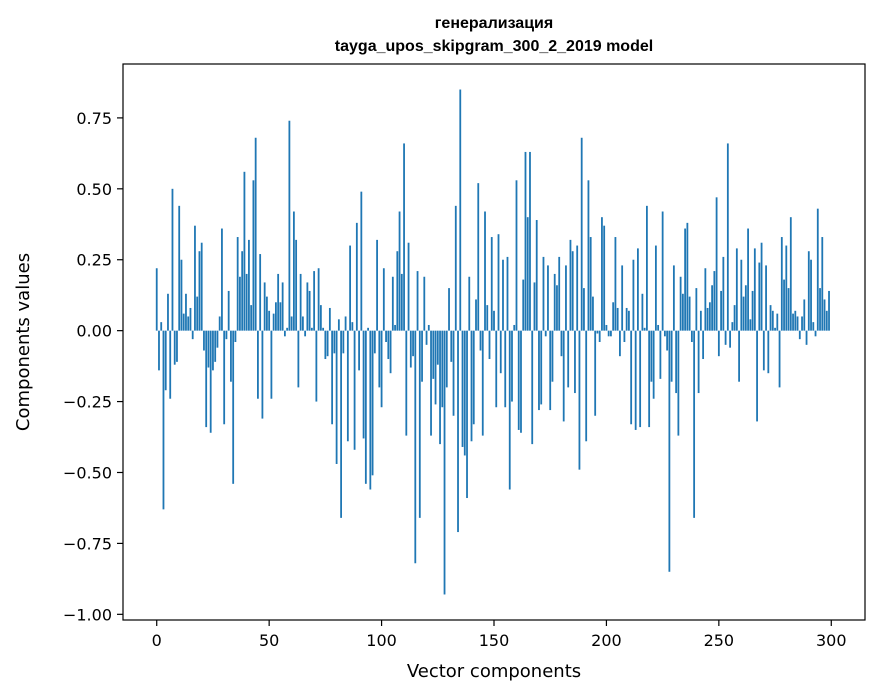 The height and width of the screenshot is (696, 880). Describe the element at coordinates (94, 260) in the screenshot. I see `y-tick-label: 0.25` at that location.